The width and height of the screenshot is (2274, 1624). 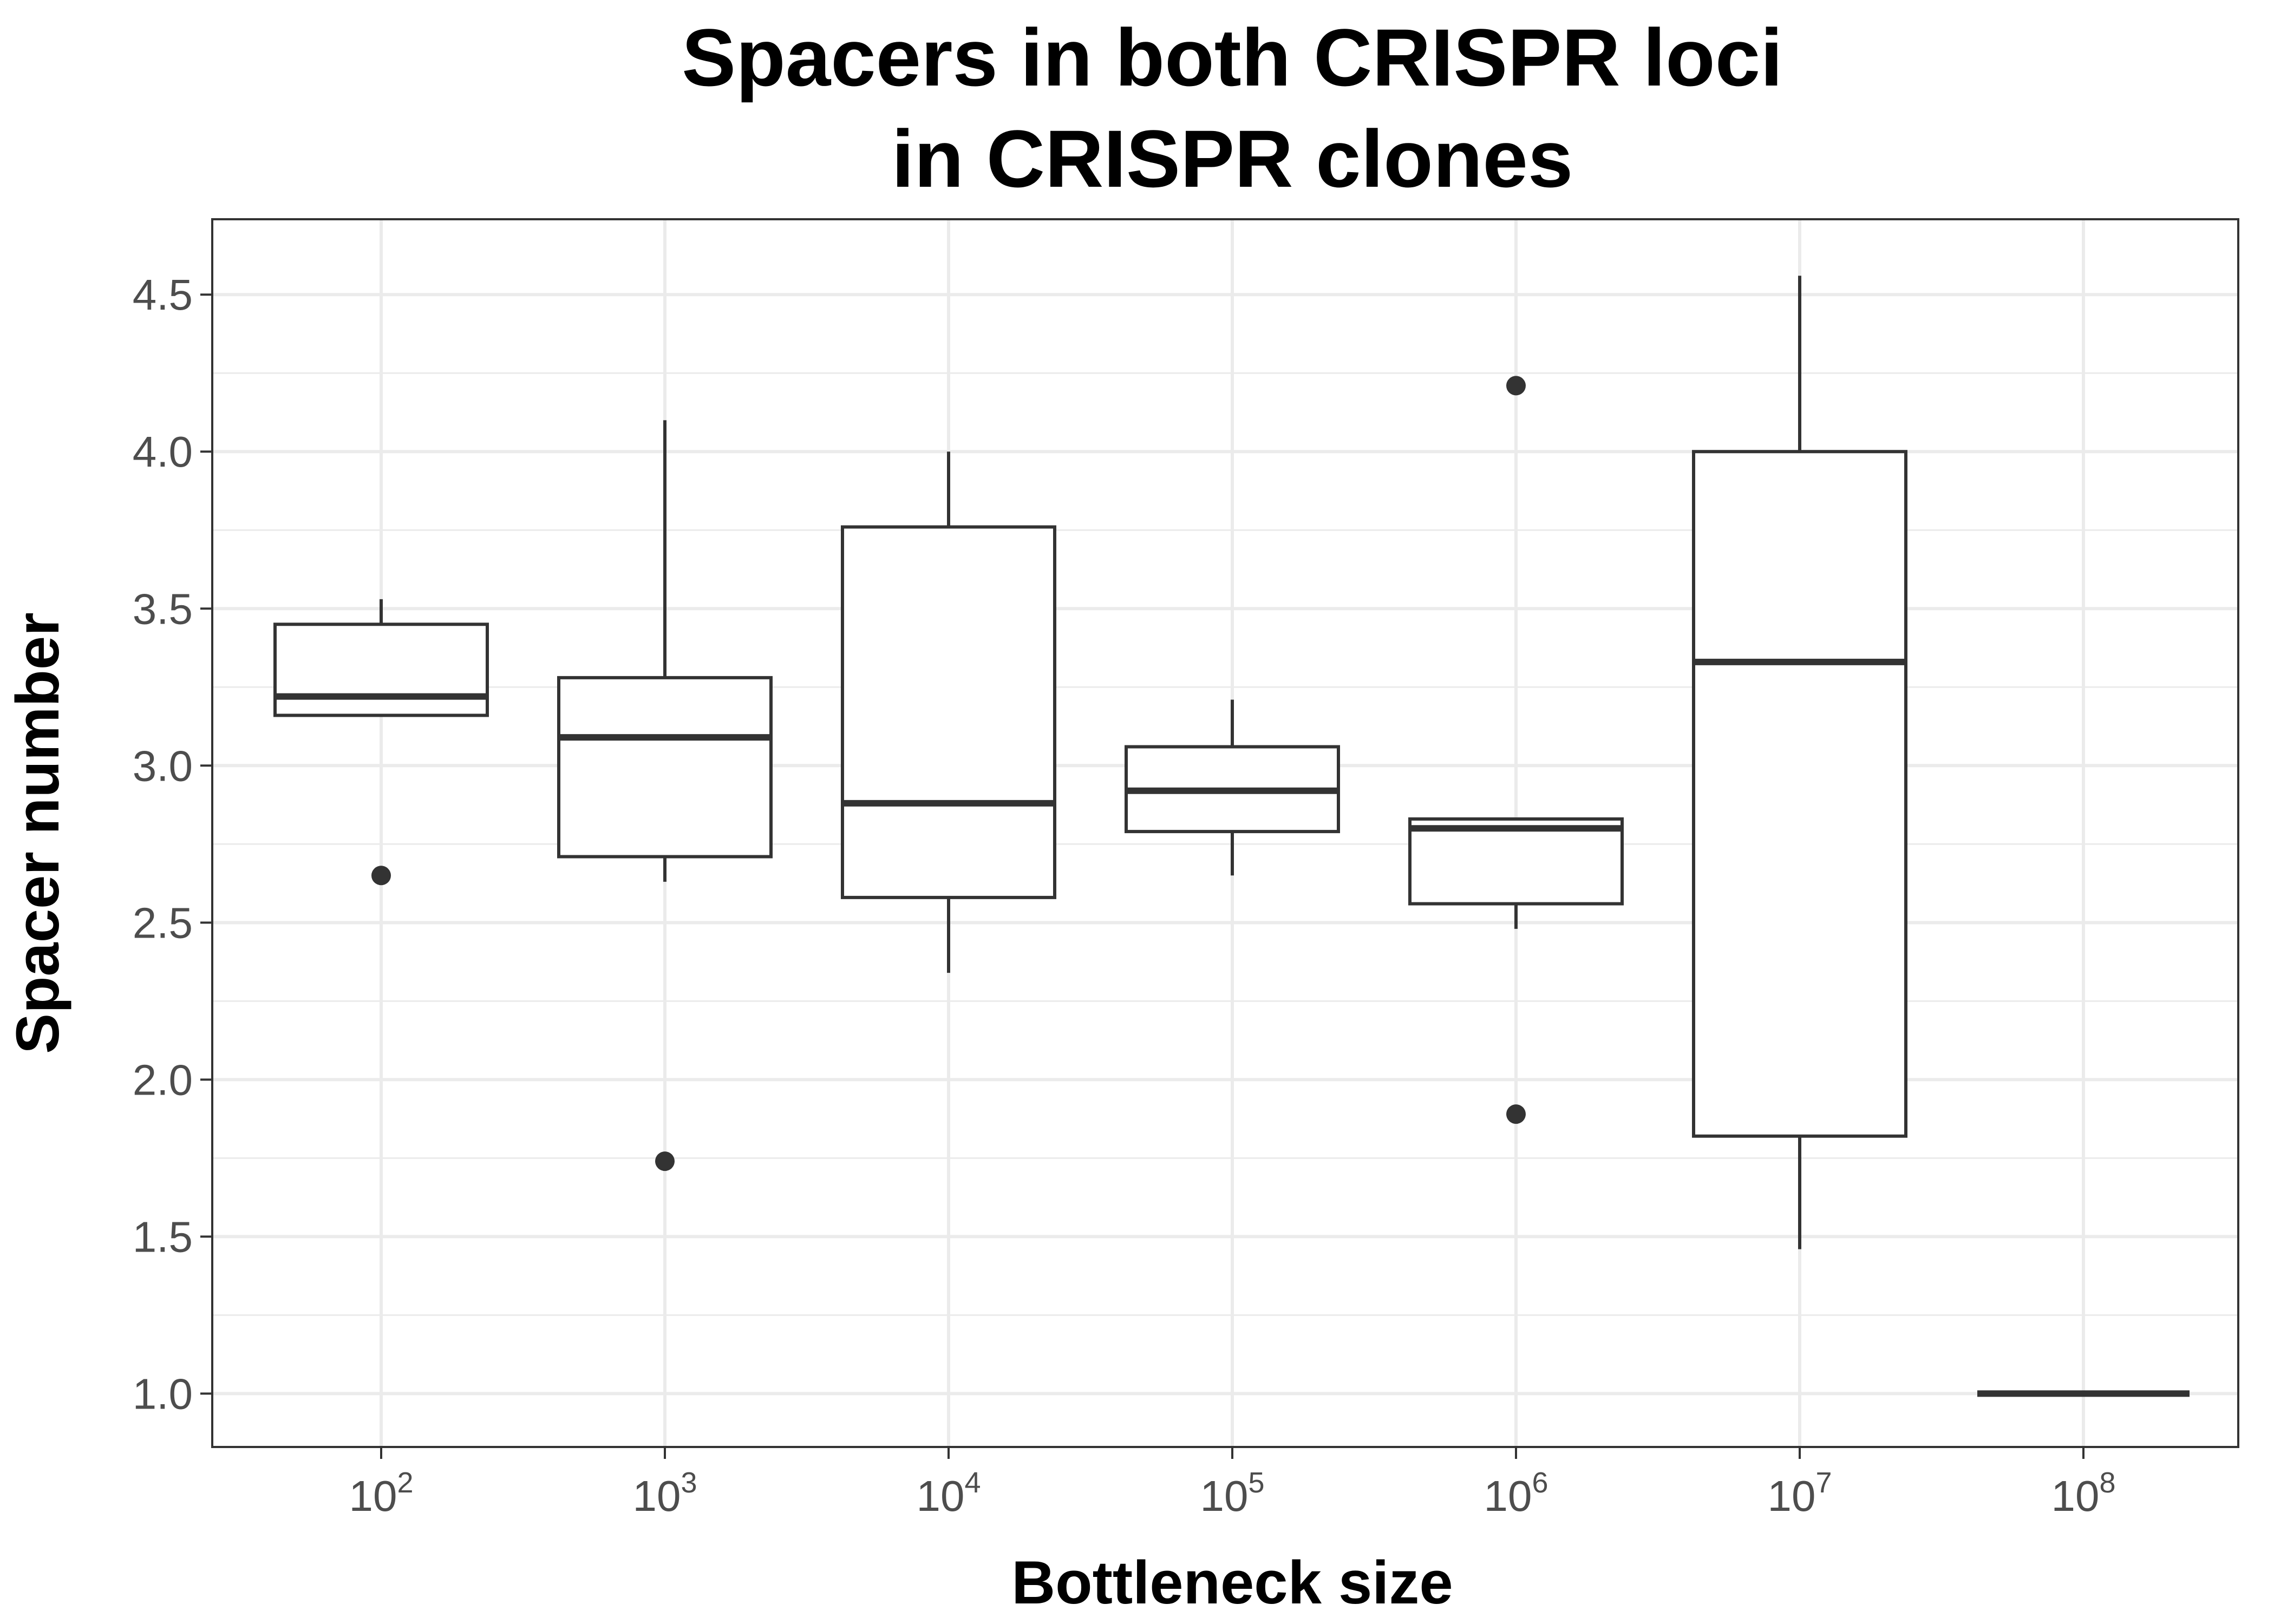 What do you see at coordinates (163, 1080) in the screenshot?
I see `y-tick-label: 2.0` at bounding box center [163, 1080].